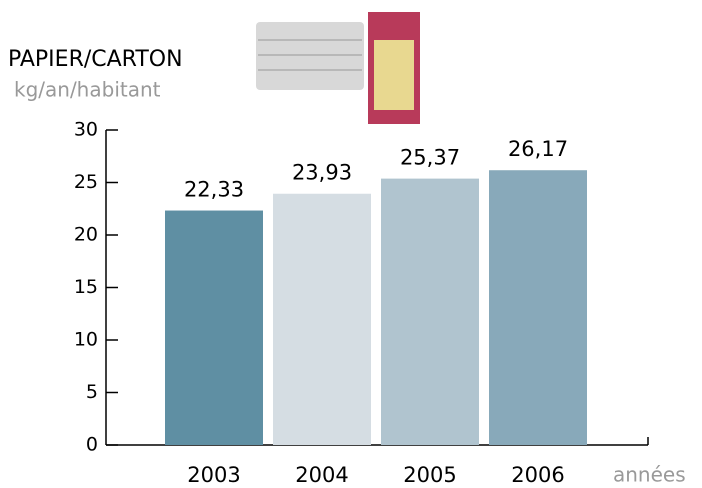  What do you see at coordinates (92, 445) in the screenshot?
I see `y-tick-label: 0` at bounding box center [92, 445].